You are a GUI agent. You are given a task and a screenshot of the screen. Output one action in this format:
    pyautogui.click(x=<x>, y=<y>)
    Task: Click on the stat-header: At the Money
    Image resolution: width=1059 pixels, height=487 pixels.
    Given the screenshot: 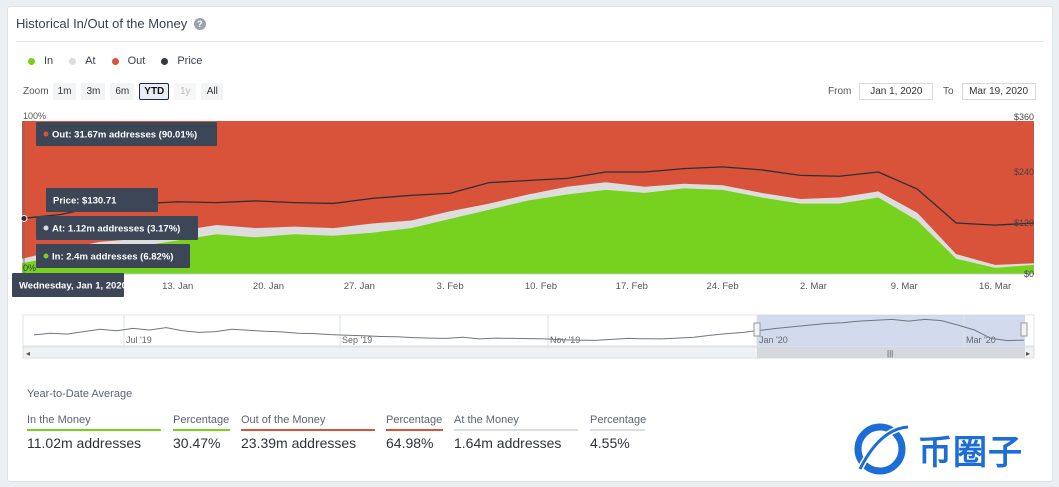 What is the action you would take?
    pyautogui.click(x=516, y=422)
    